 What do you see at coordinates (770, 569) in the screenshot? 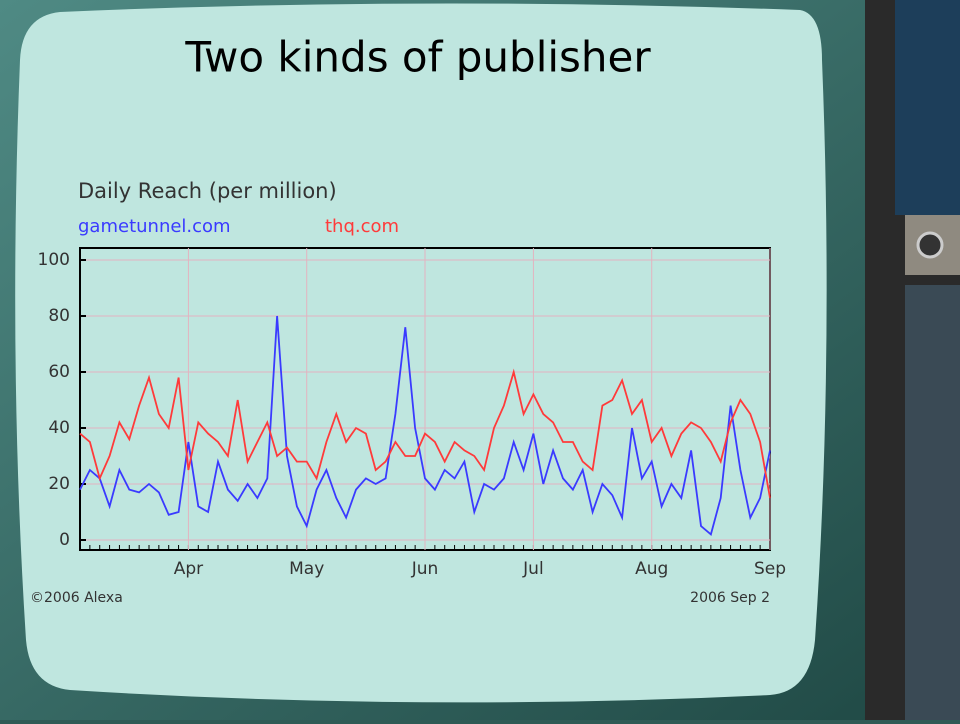
I see `x-tick-label: Sep` at bounding box center [770, 569].